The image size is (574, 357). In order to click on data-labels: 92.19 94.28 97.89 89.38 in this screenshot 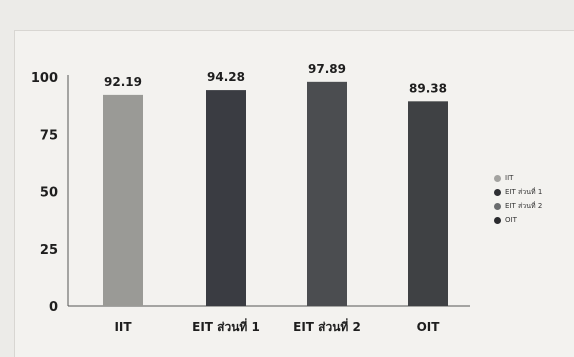, I will do `click(275, 78)`.